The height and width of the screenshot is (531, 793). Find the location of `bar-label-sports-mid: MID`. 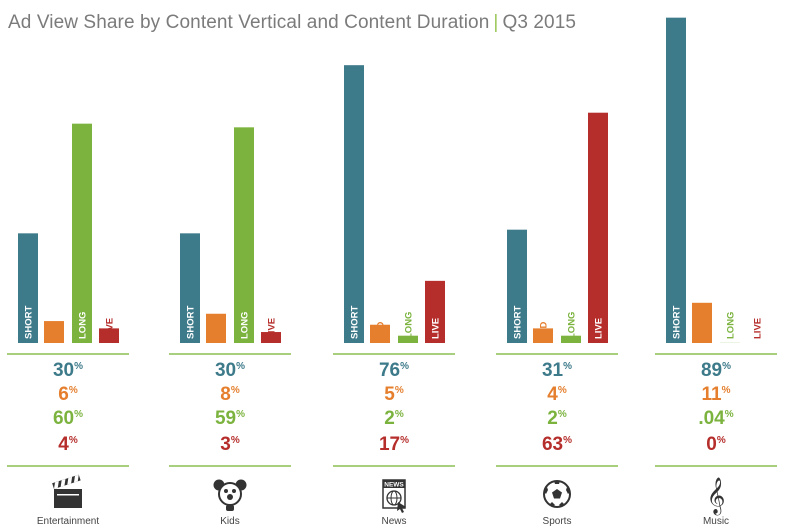

bar-label-sports-mid: MID is located at coordinates (544, 330).